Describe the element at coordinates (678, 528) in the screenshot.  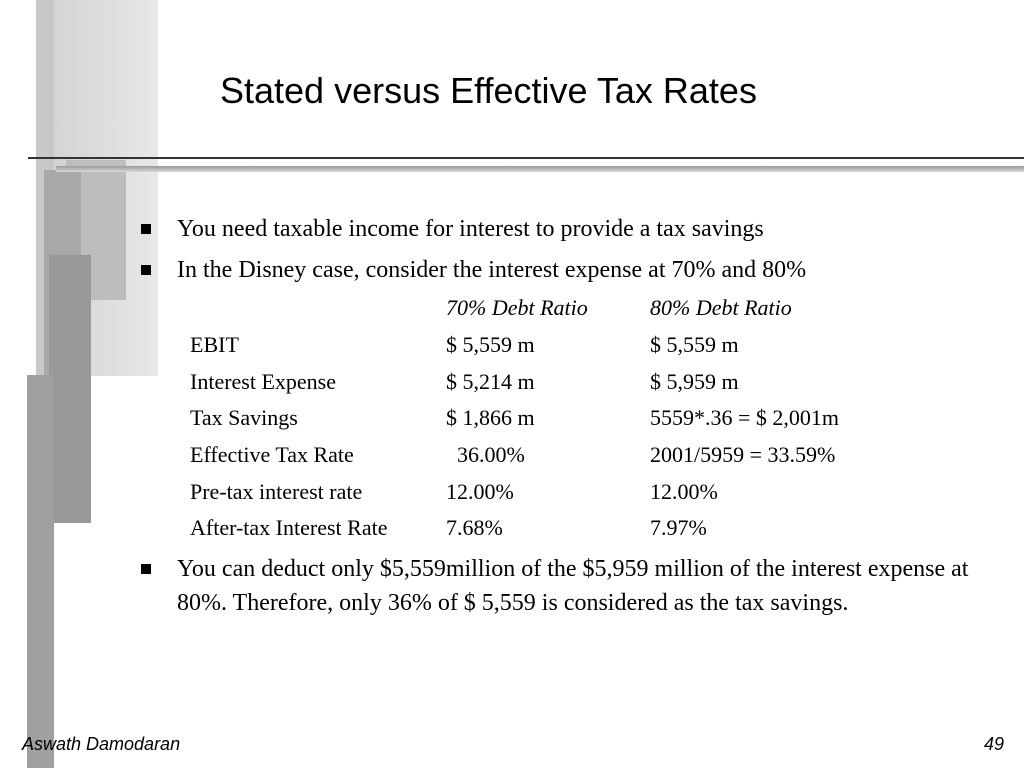
I see `table-cell: 7.97%` at that location.